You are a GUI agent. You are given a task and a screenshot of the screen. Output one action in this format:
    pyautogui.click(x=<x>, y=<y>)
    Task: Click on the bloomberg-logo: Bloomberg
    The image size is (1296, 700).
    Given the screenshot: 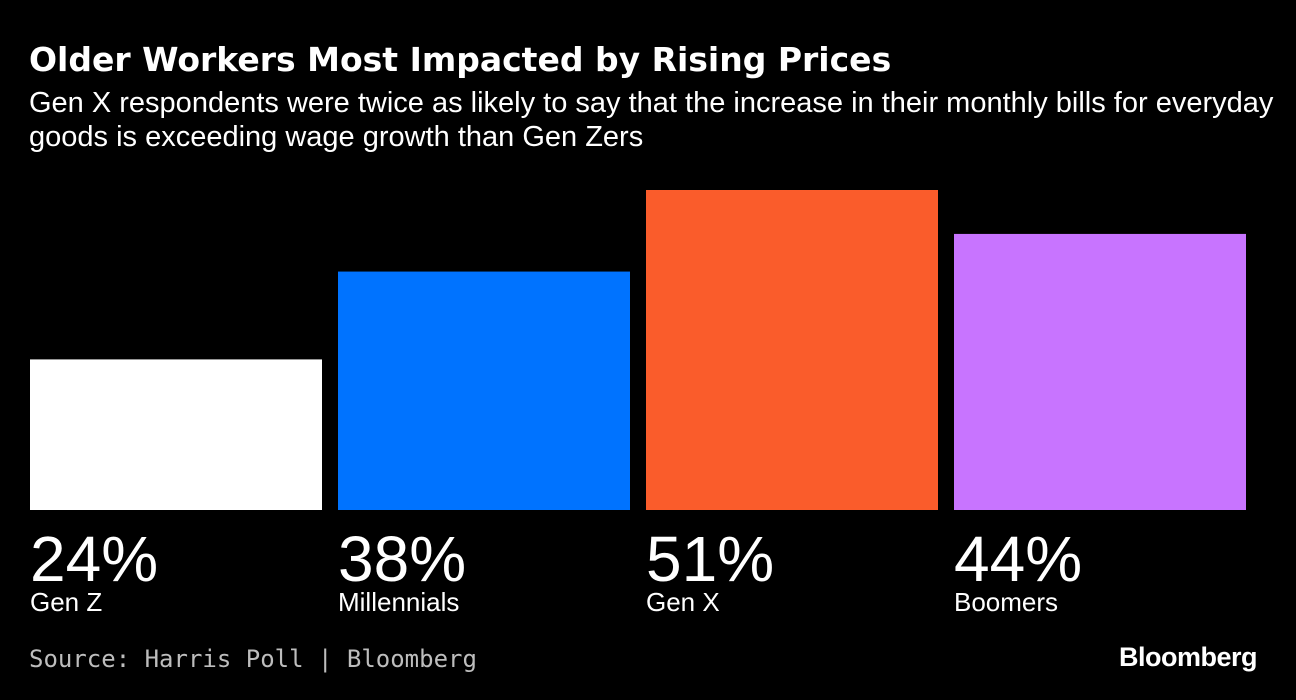 What is the action you would take?
    pyautogui.click(x=1188, y=657)
    